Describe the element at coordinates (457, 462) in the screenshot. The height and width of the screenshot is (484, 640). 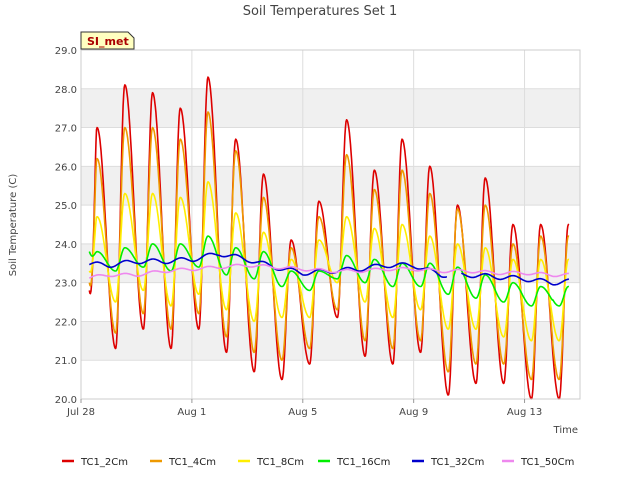
I see `legend-label-tc1-32cm: TC1_32Cm` at that location.